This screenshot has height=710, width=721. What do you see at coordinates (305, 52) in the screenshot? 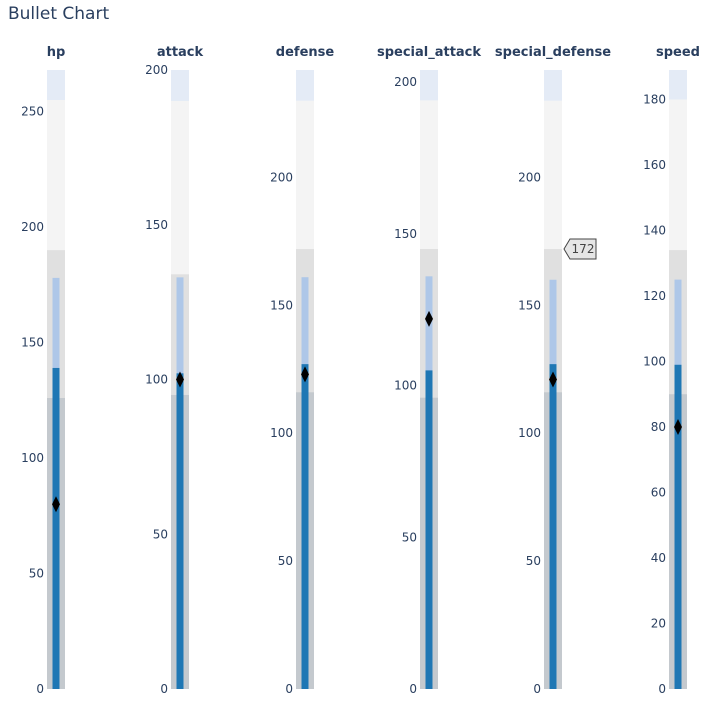
I see `panel-title: defense` at bounding box center [305, 52].